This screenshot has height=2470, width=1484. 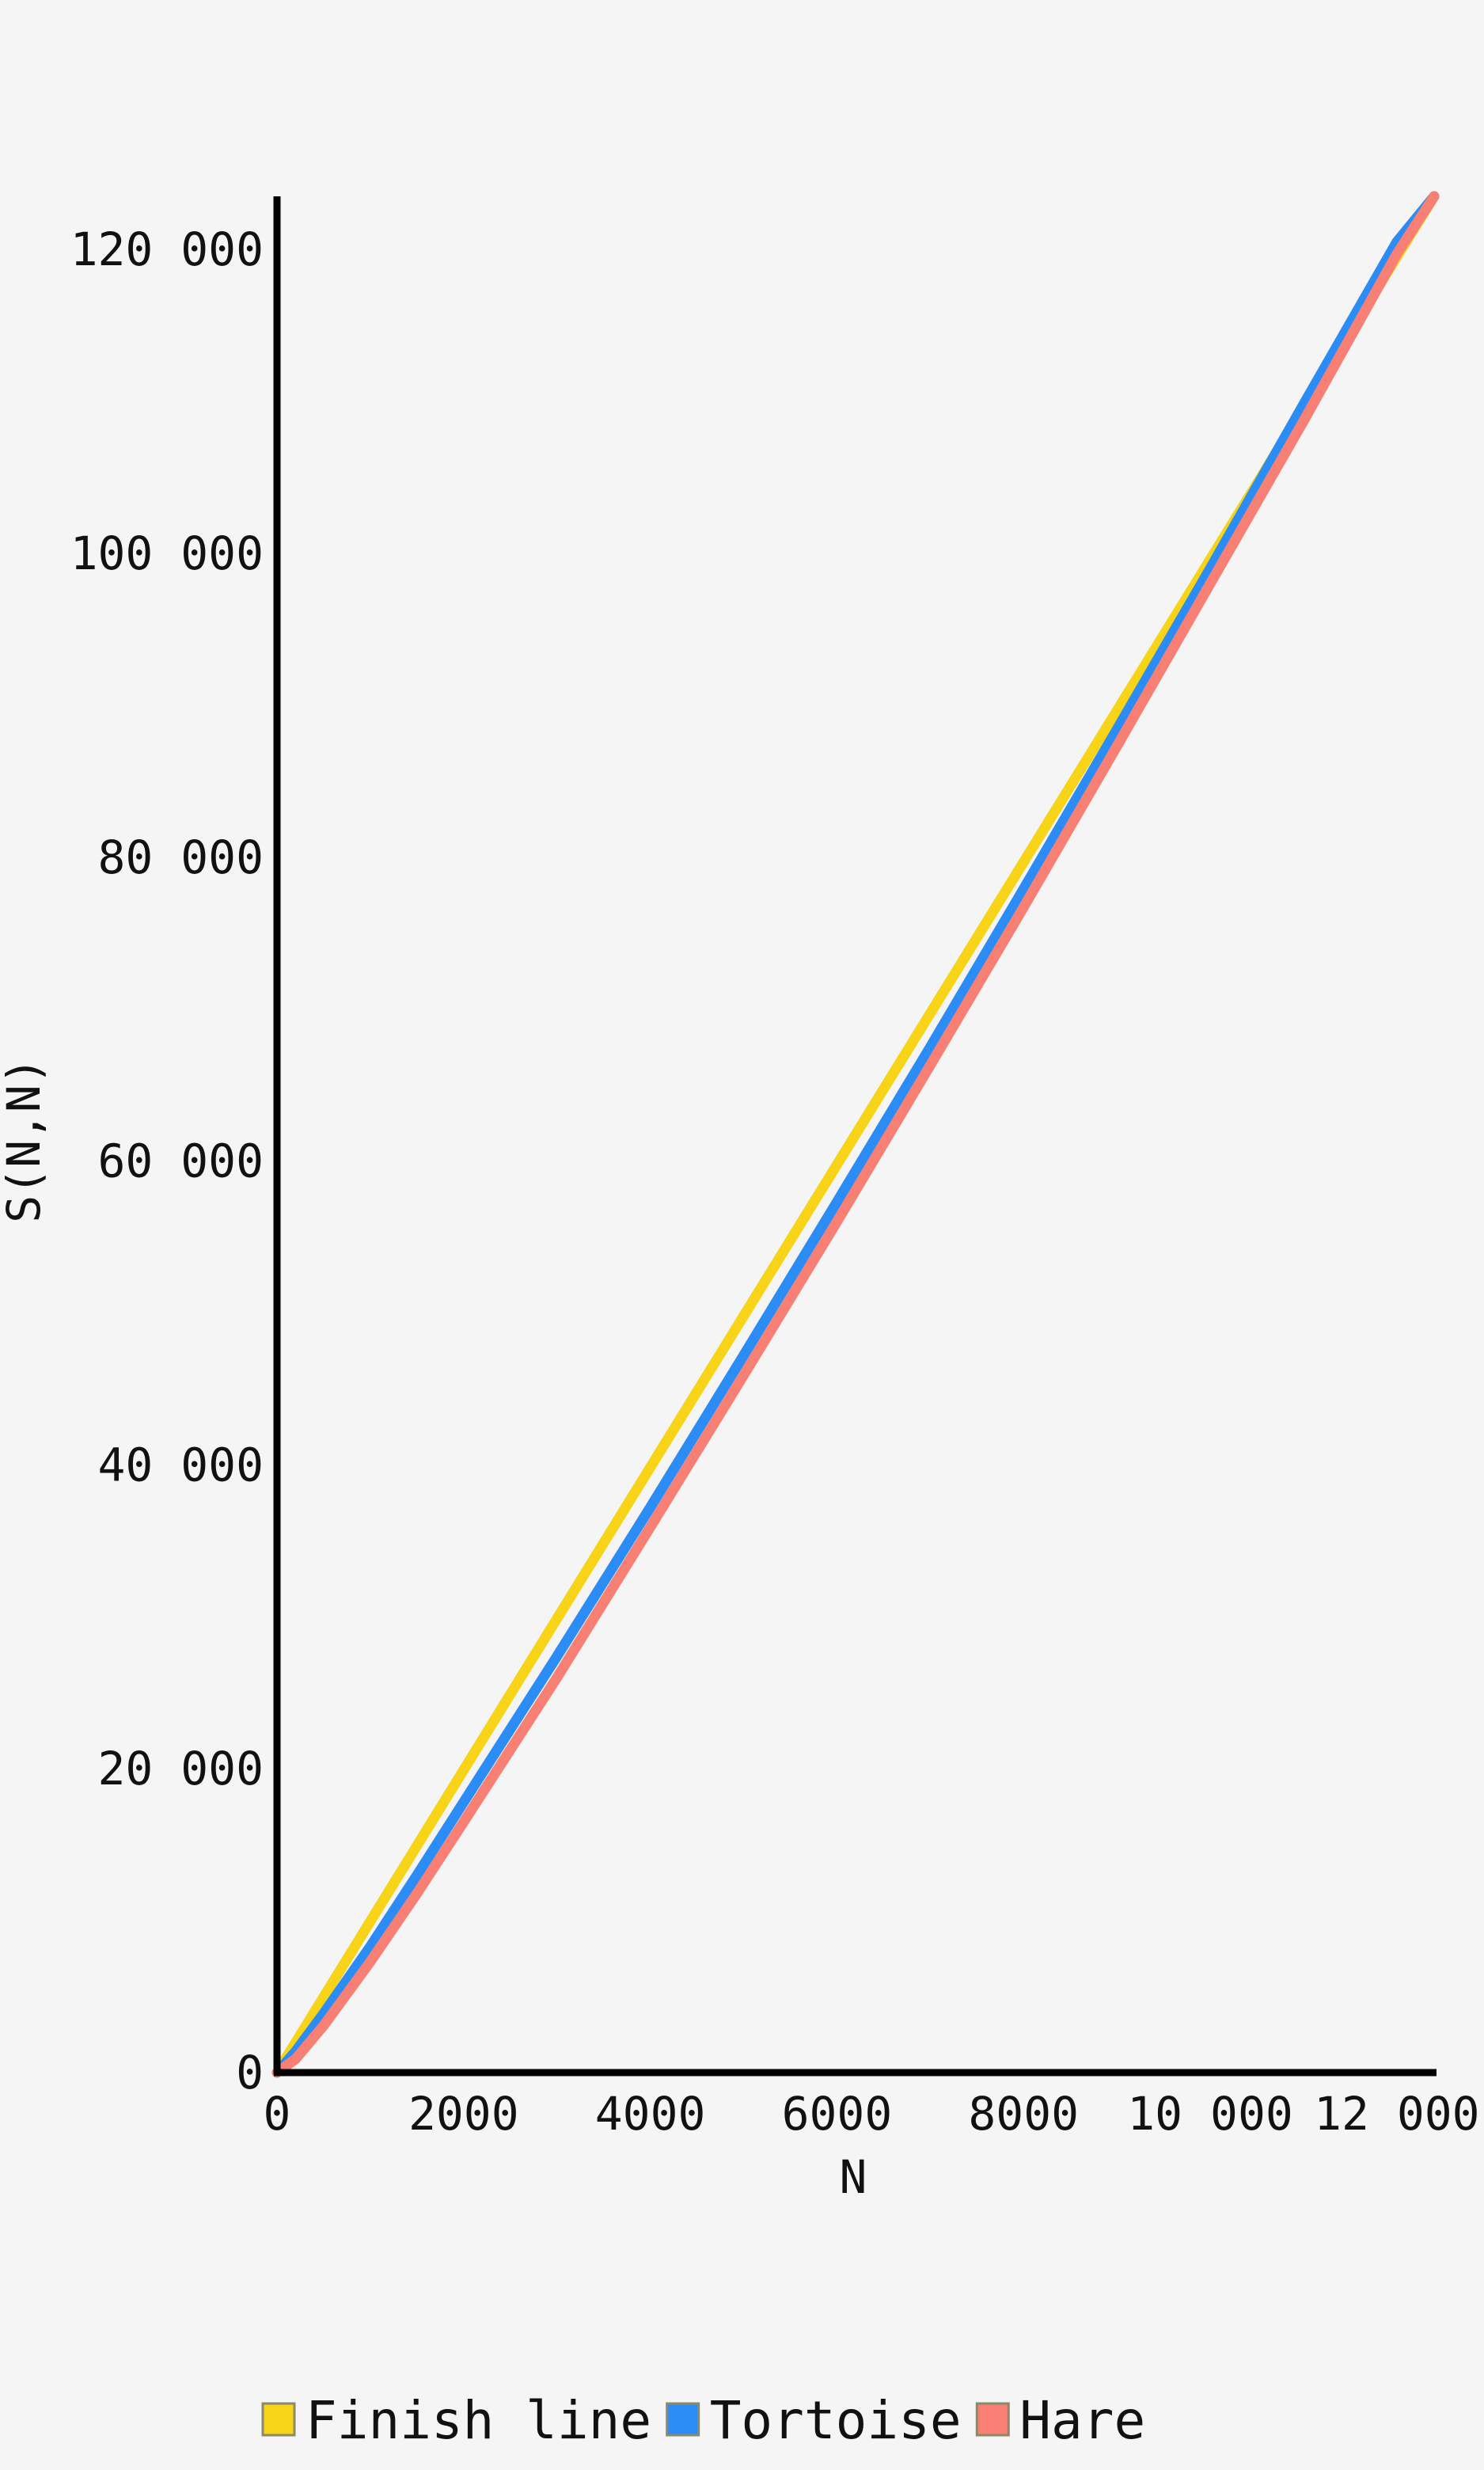 I want to click on legend: Finish line Tortoise Hare, so click(x=703, y=2420).